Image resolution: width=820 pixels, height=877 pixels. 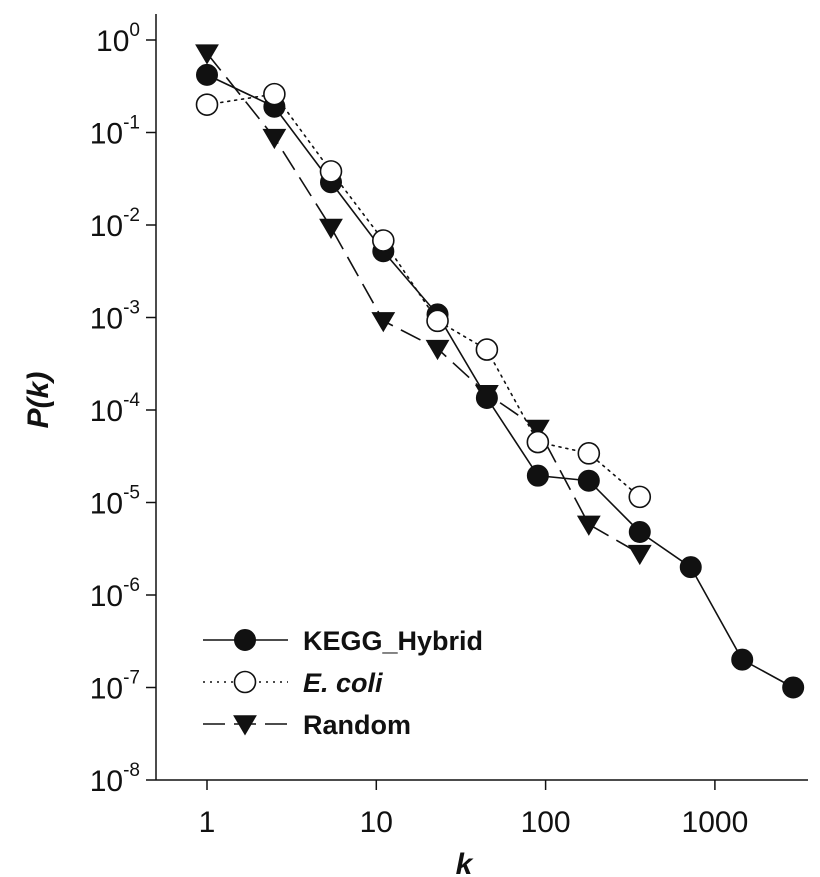 I want to click on x-tick-label: 1000, so click(x=715, y=822).